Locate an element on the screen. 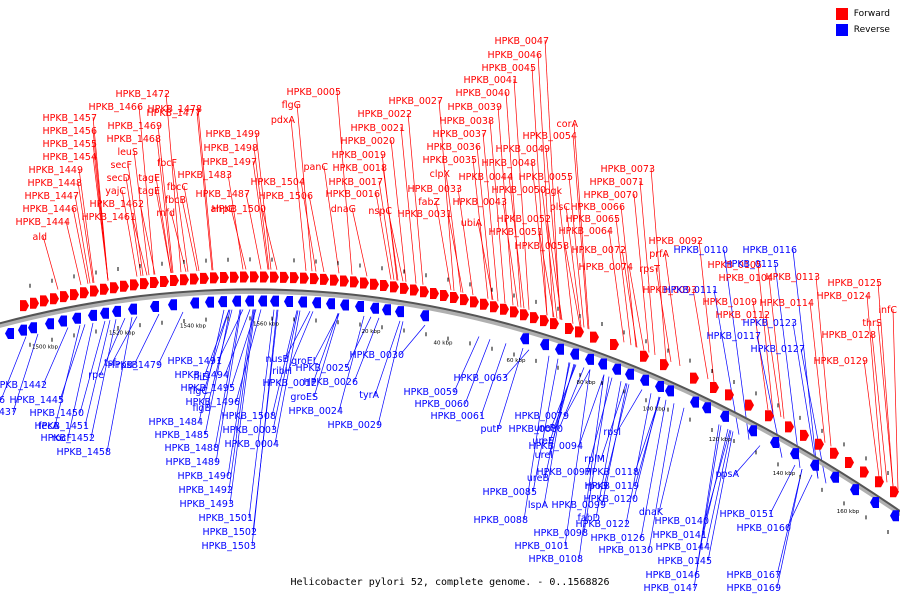 The width and height of the screenshot is (900, 600). reverse-gene-label: HPKB_0118 is located at coordinates (611, 472).